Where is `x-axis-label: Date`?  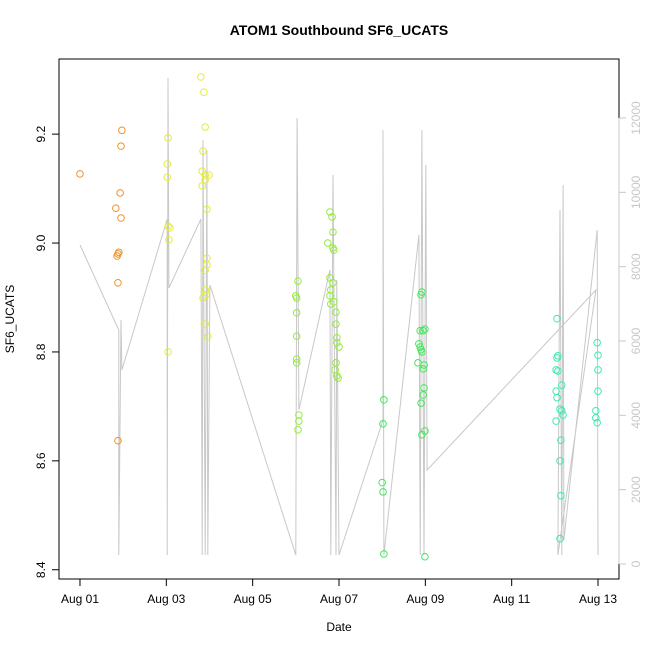
x-axis-label: Date is located at coordinates (339, 627).